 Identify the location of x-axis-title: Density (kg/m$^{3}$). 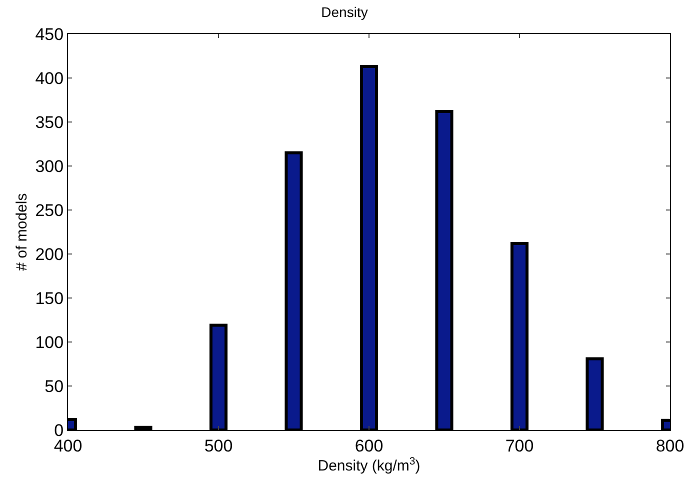
(369, 465).